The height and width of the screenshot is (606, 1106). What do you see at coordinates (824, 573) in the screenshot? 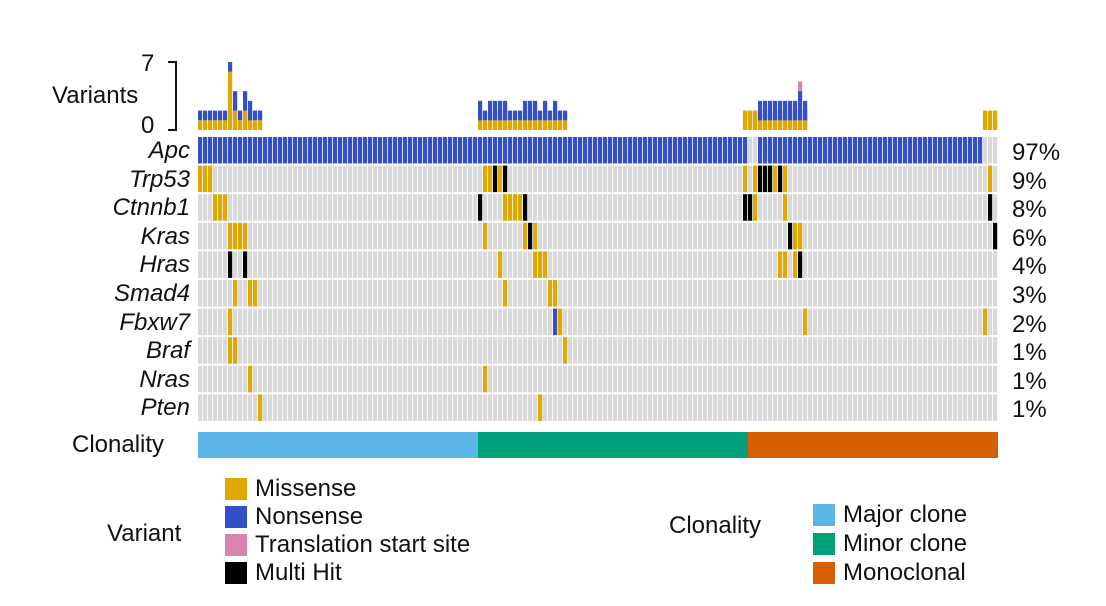
I see `legend-swatch` at bounding box center [824, 573].